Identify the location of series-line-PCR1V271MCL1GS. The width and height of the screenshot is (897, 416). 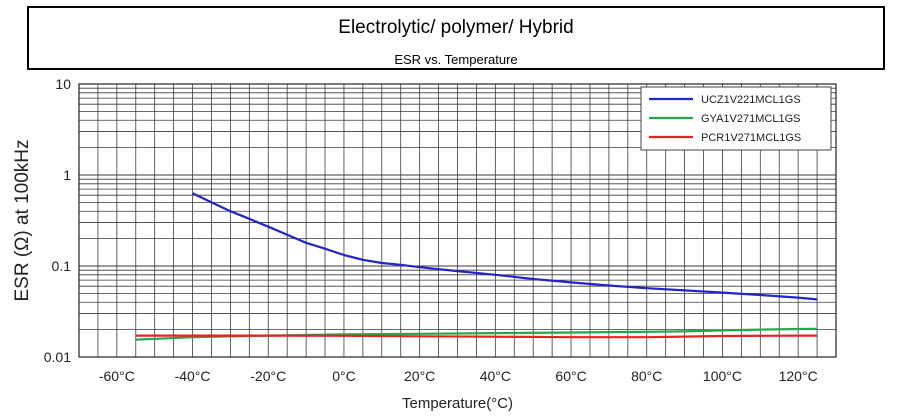
(476, 336).